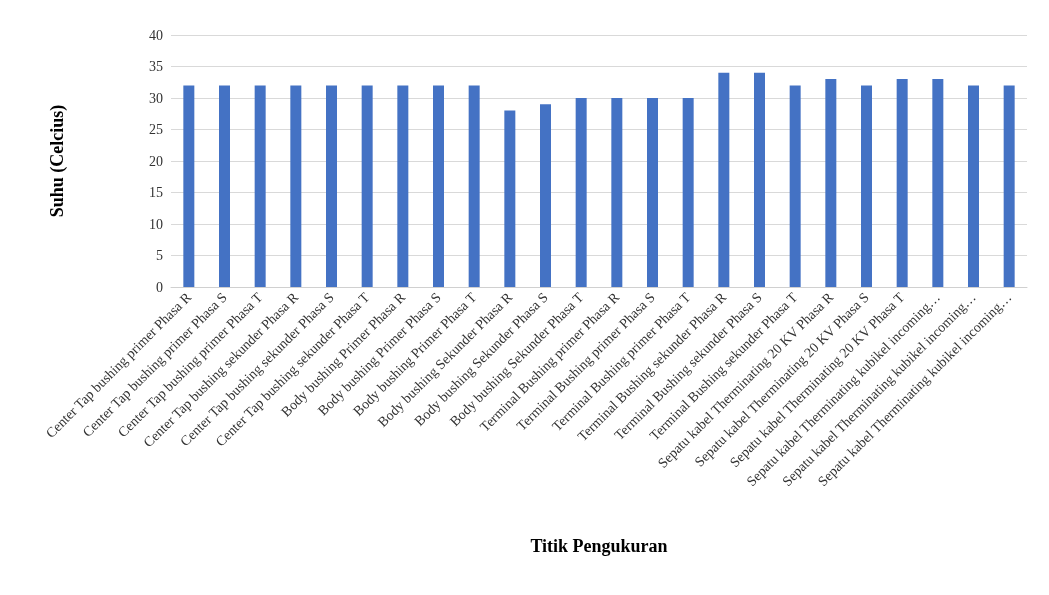 The width and height of the screenshot is (1049, 595). I want to click on x-axis-title: Titik Pengukuran, so click(599, 546).